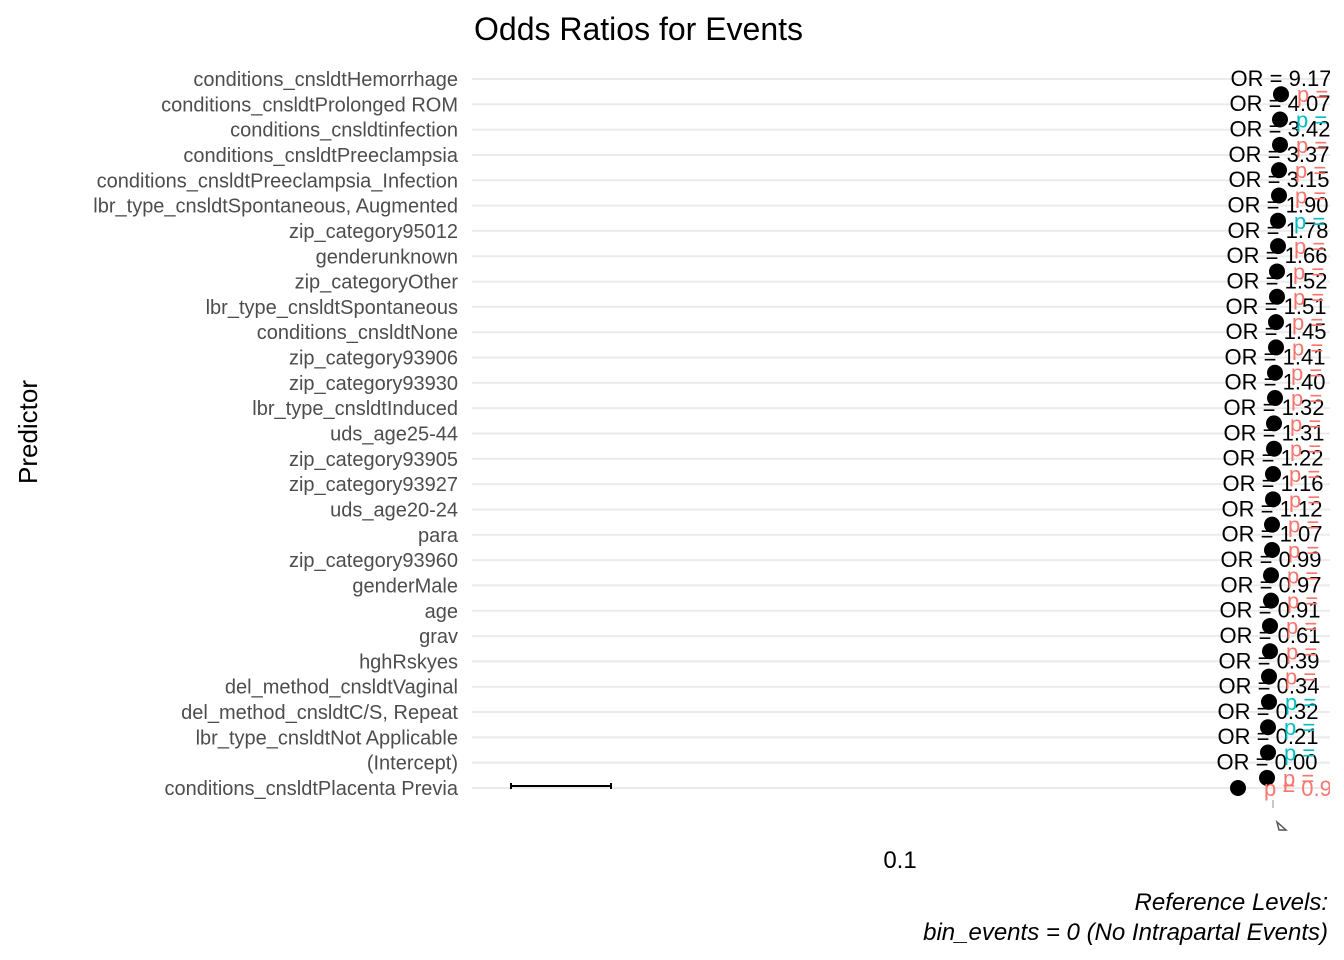 Image resolution: width=1344 pixels, height=960 pixels. I want to click on or-label-zip-categoryother: OR = 1.52, so click(1277, 280).